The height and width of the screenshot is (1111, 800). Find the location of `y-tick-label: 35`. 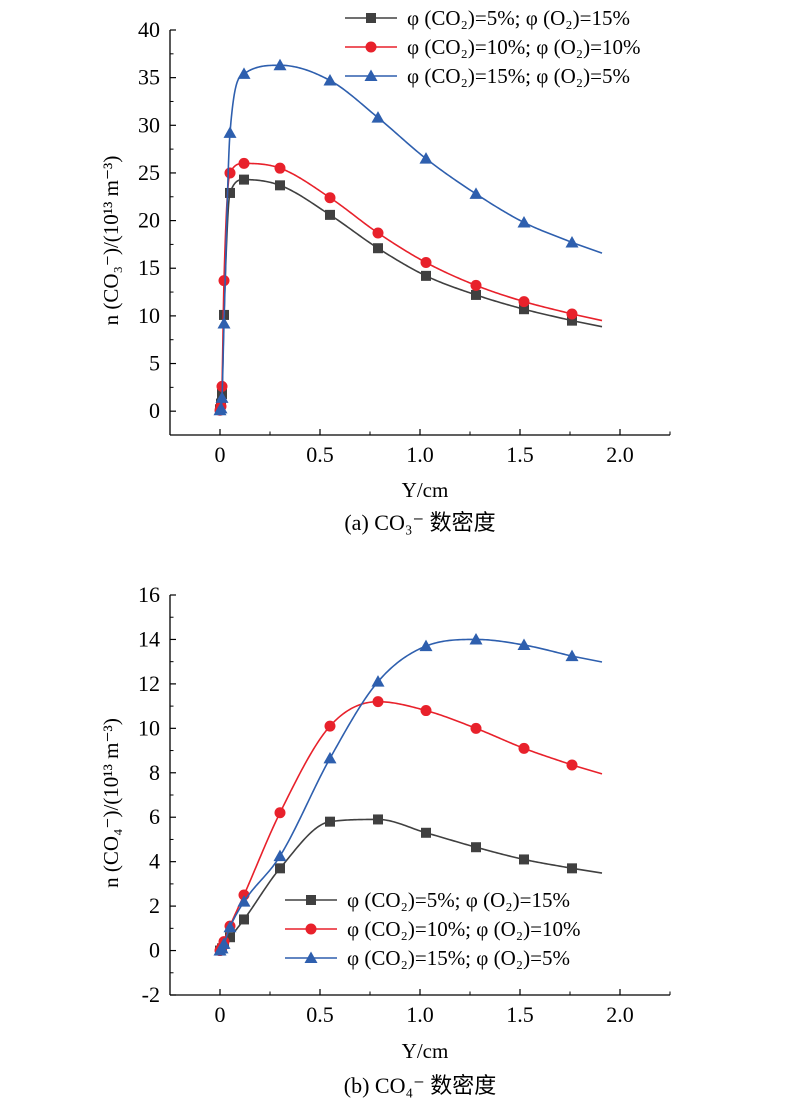

y-tick-label: 35 is located at coordinates (149, 77).